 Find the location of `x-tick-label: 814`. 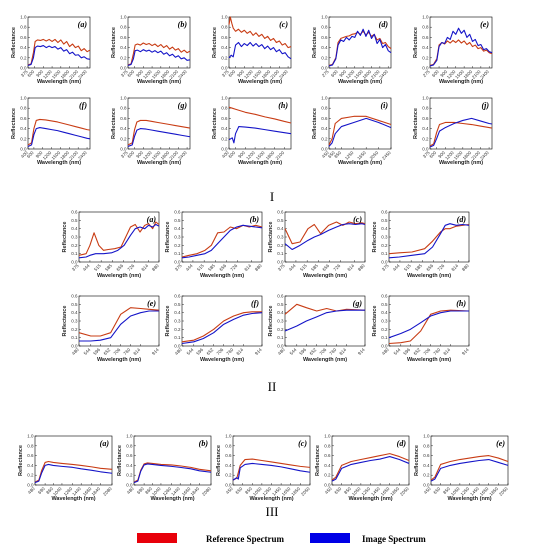

x-tick-label: 814 is located at coordinates (454, 267).